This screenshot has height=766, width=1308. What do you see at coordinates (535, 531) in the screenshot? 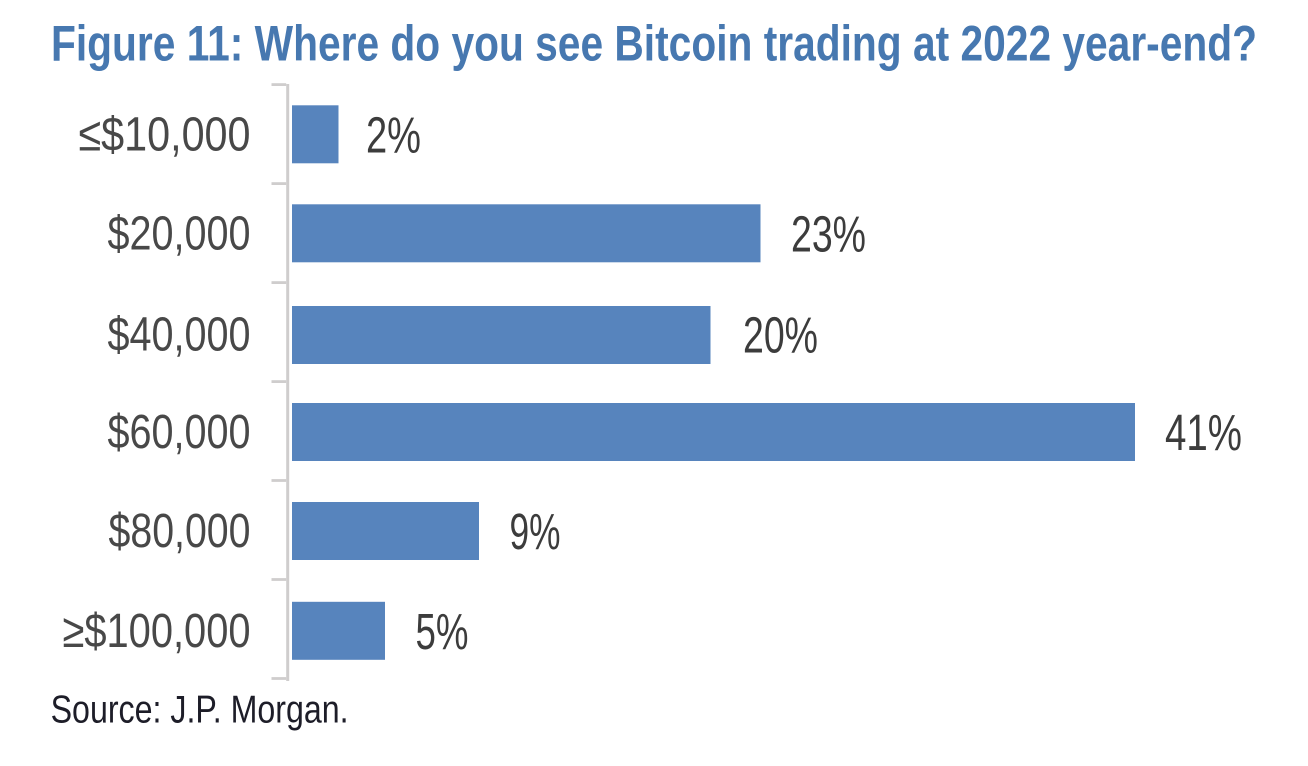
I see `svg-text: 9%` at bounding box center [535, 531].